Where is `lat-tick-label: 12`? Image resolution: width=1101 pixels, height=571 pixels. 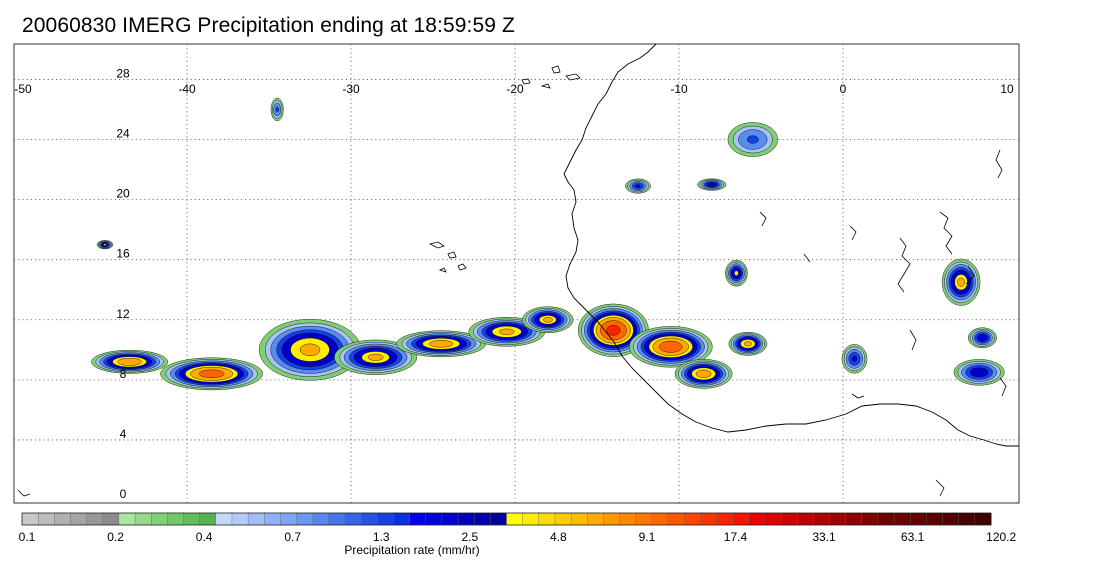
lat-tick-label: 12 is located at coordinates (123, 314).